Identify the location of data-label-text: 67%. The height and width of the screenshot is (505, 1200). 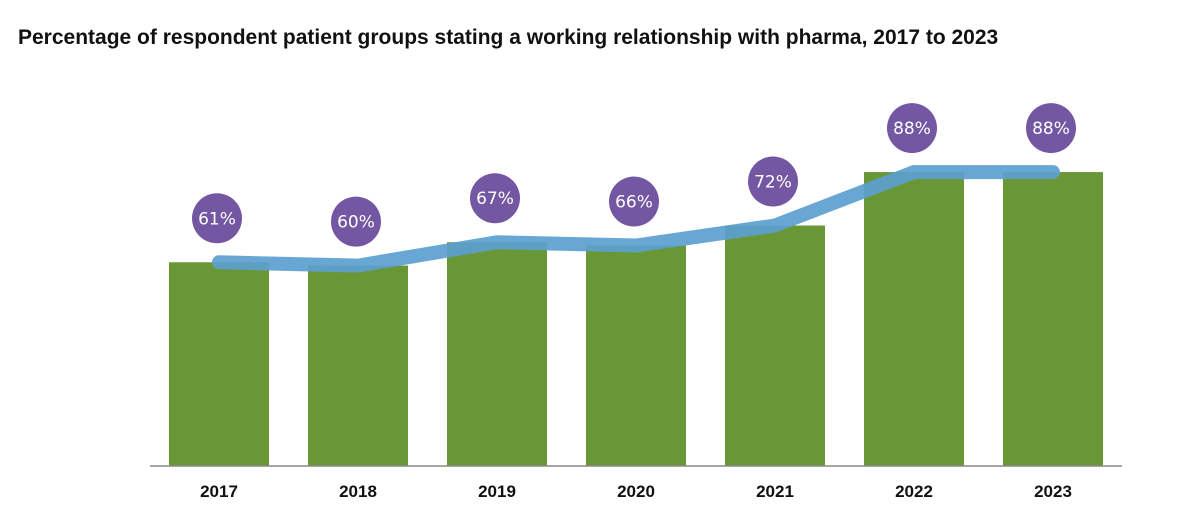
(495, 199).